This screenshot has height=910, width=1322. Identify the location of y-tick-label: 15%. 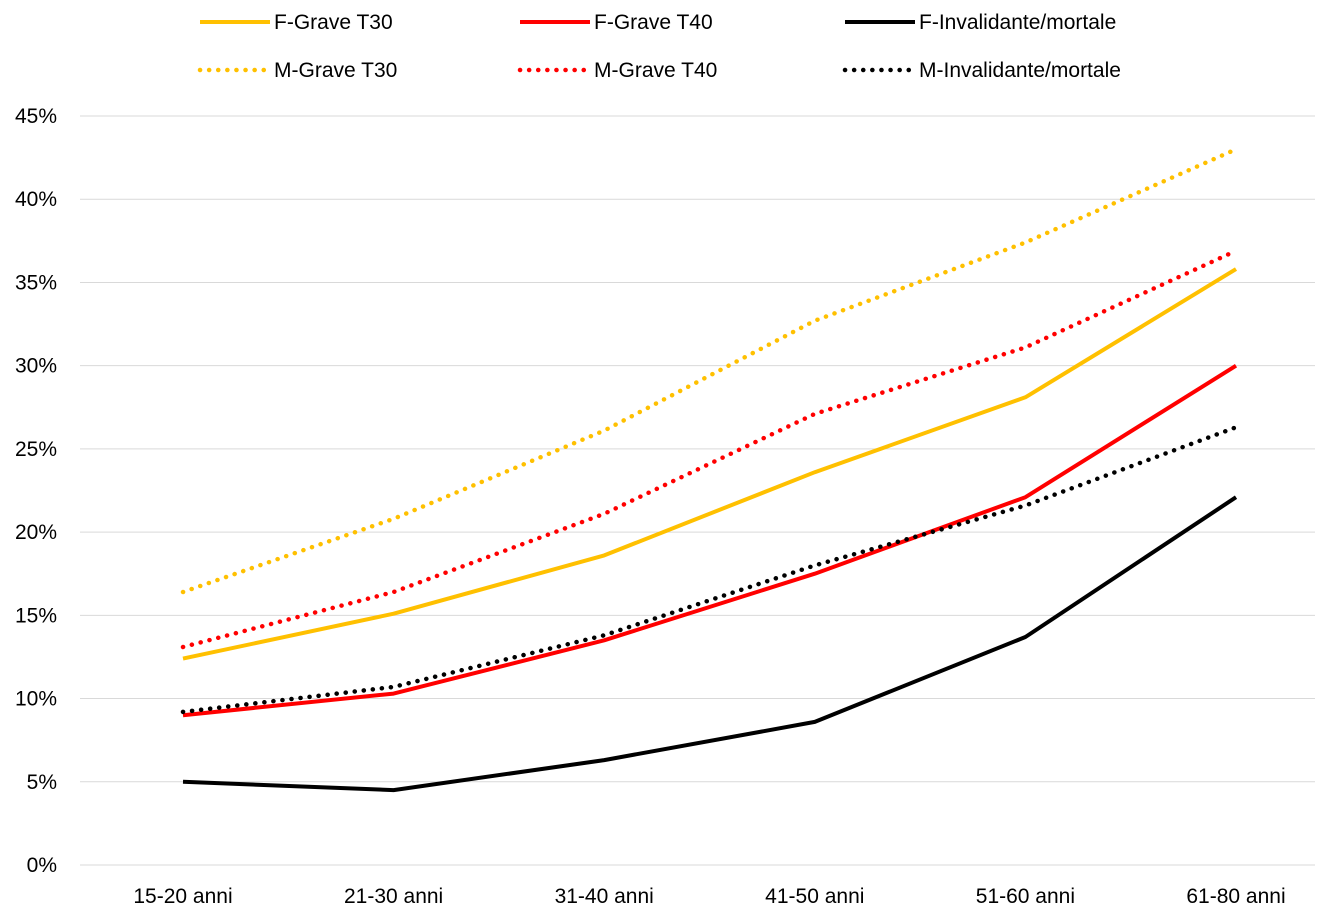
(36, 615).